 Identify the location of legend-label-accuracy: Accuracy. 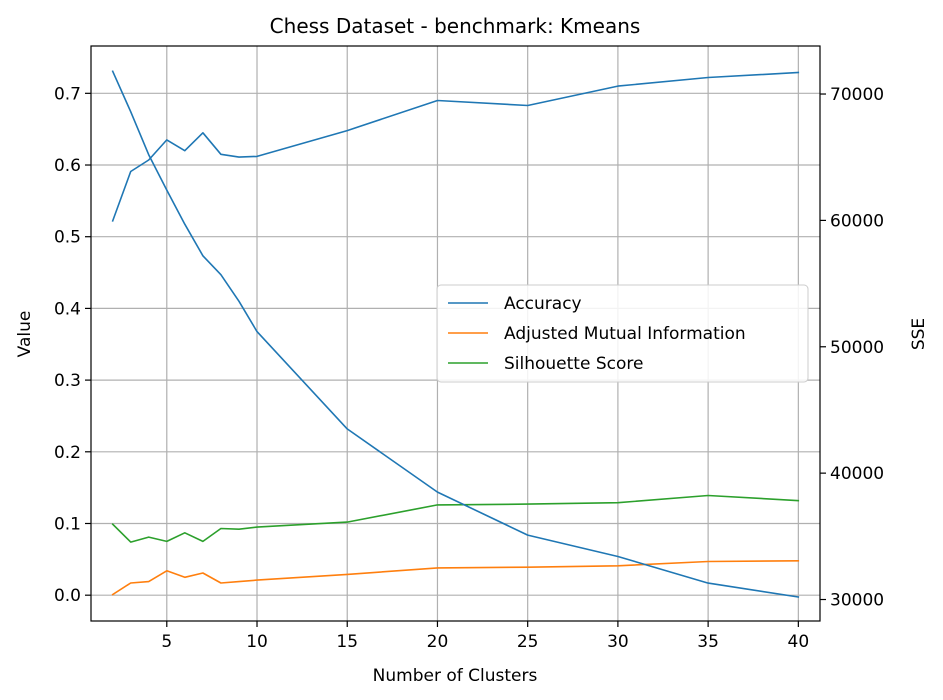
(543, 304).